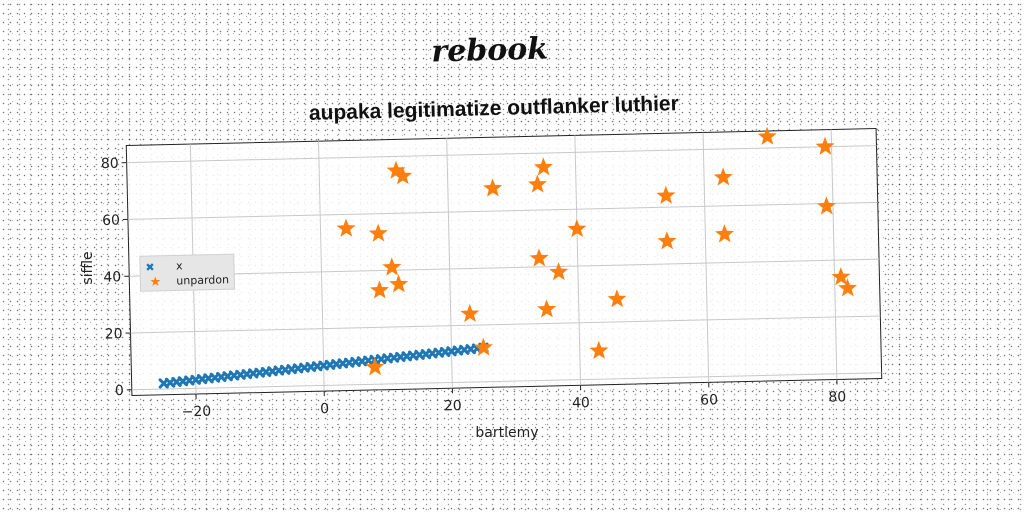 This screenshot has width=1024, height=512. I want to click on y-tick-label: 0, so click(119, 391).